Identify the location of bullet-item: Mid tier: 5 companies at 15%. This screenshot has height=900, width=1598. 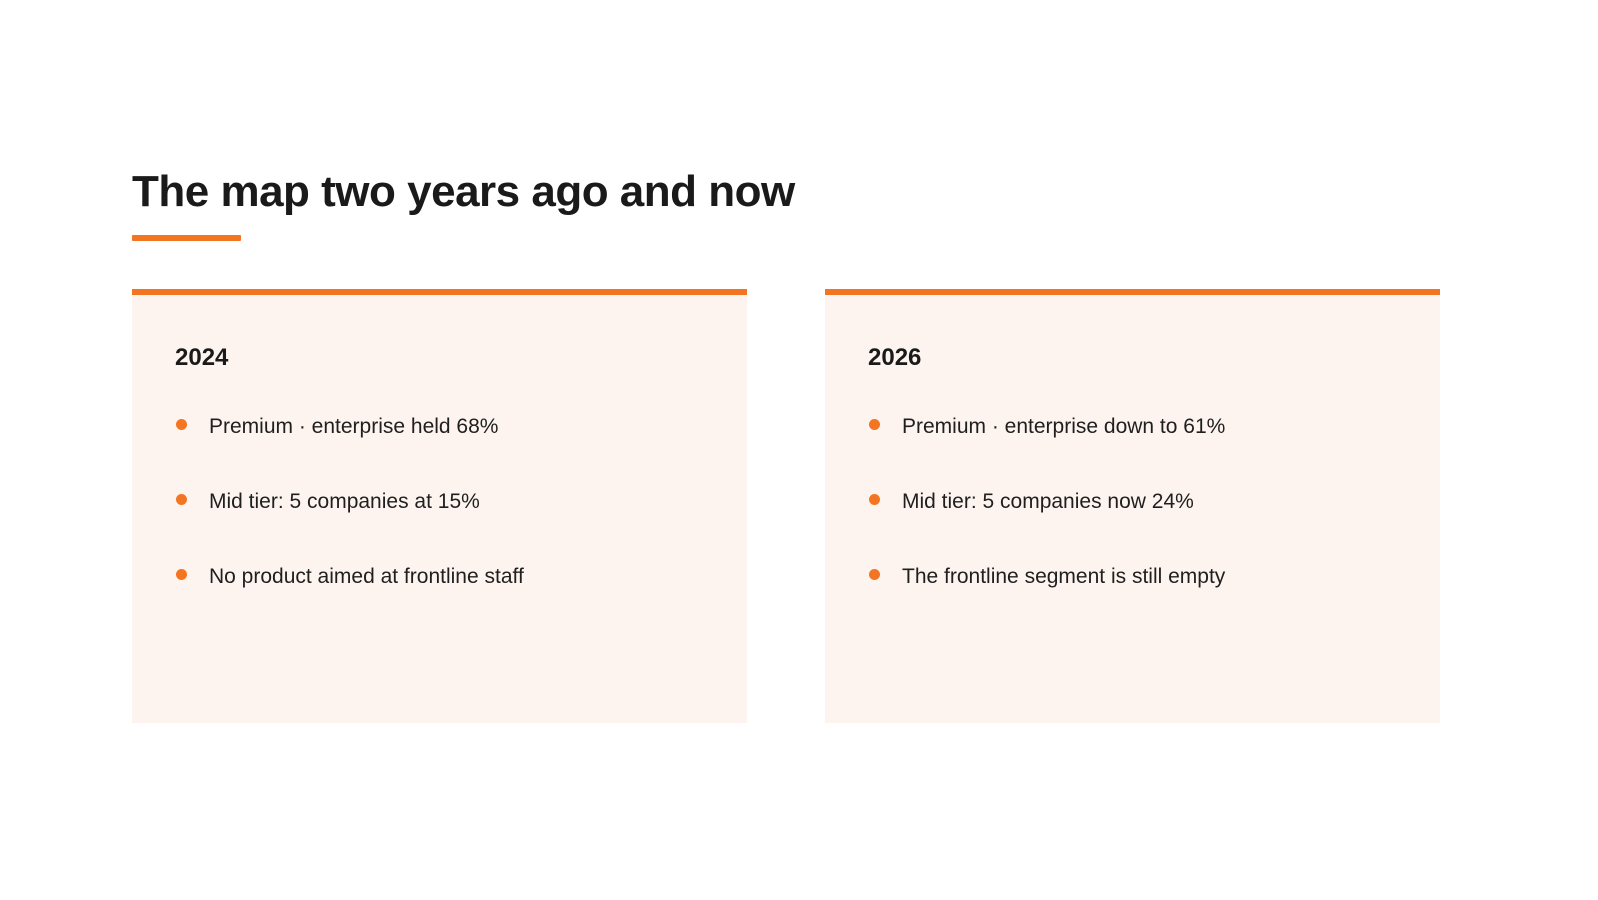
(349, 525).